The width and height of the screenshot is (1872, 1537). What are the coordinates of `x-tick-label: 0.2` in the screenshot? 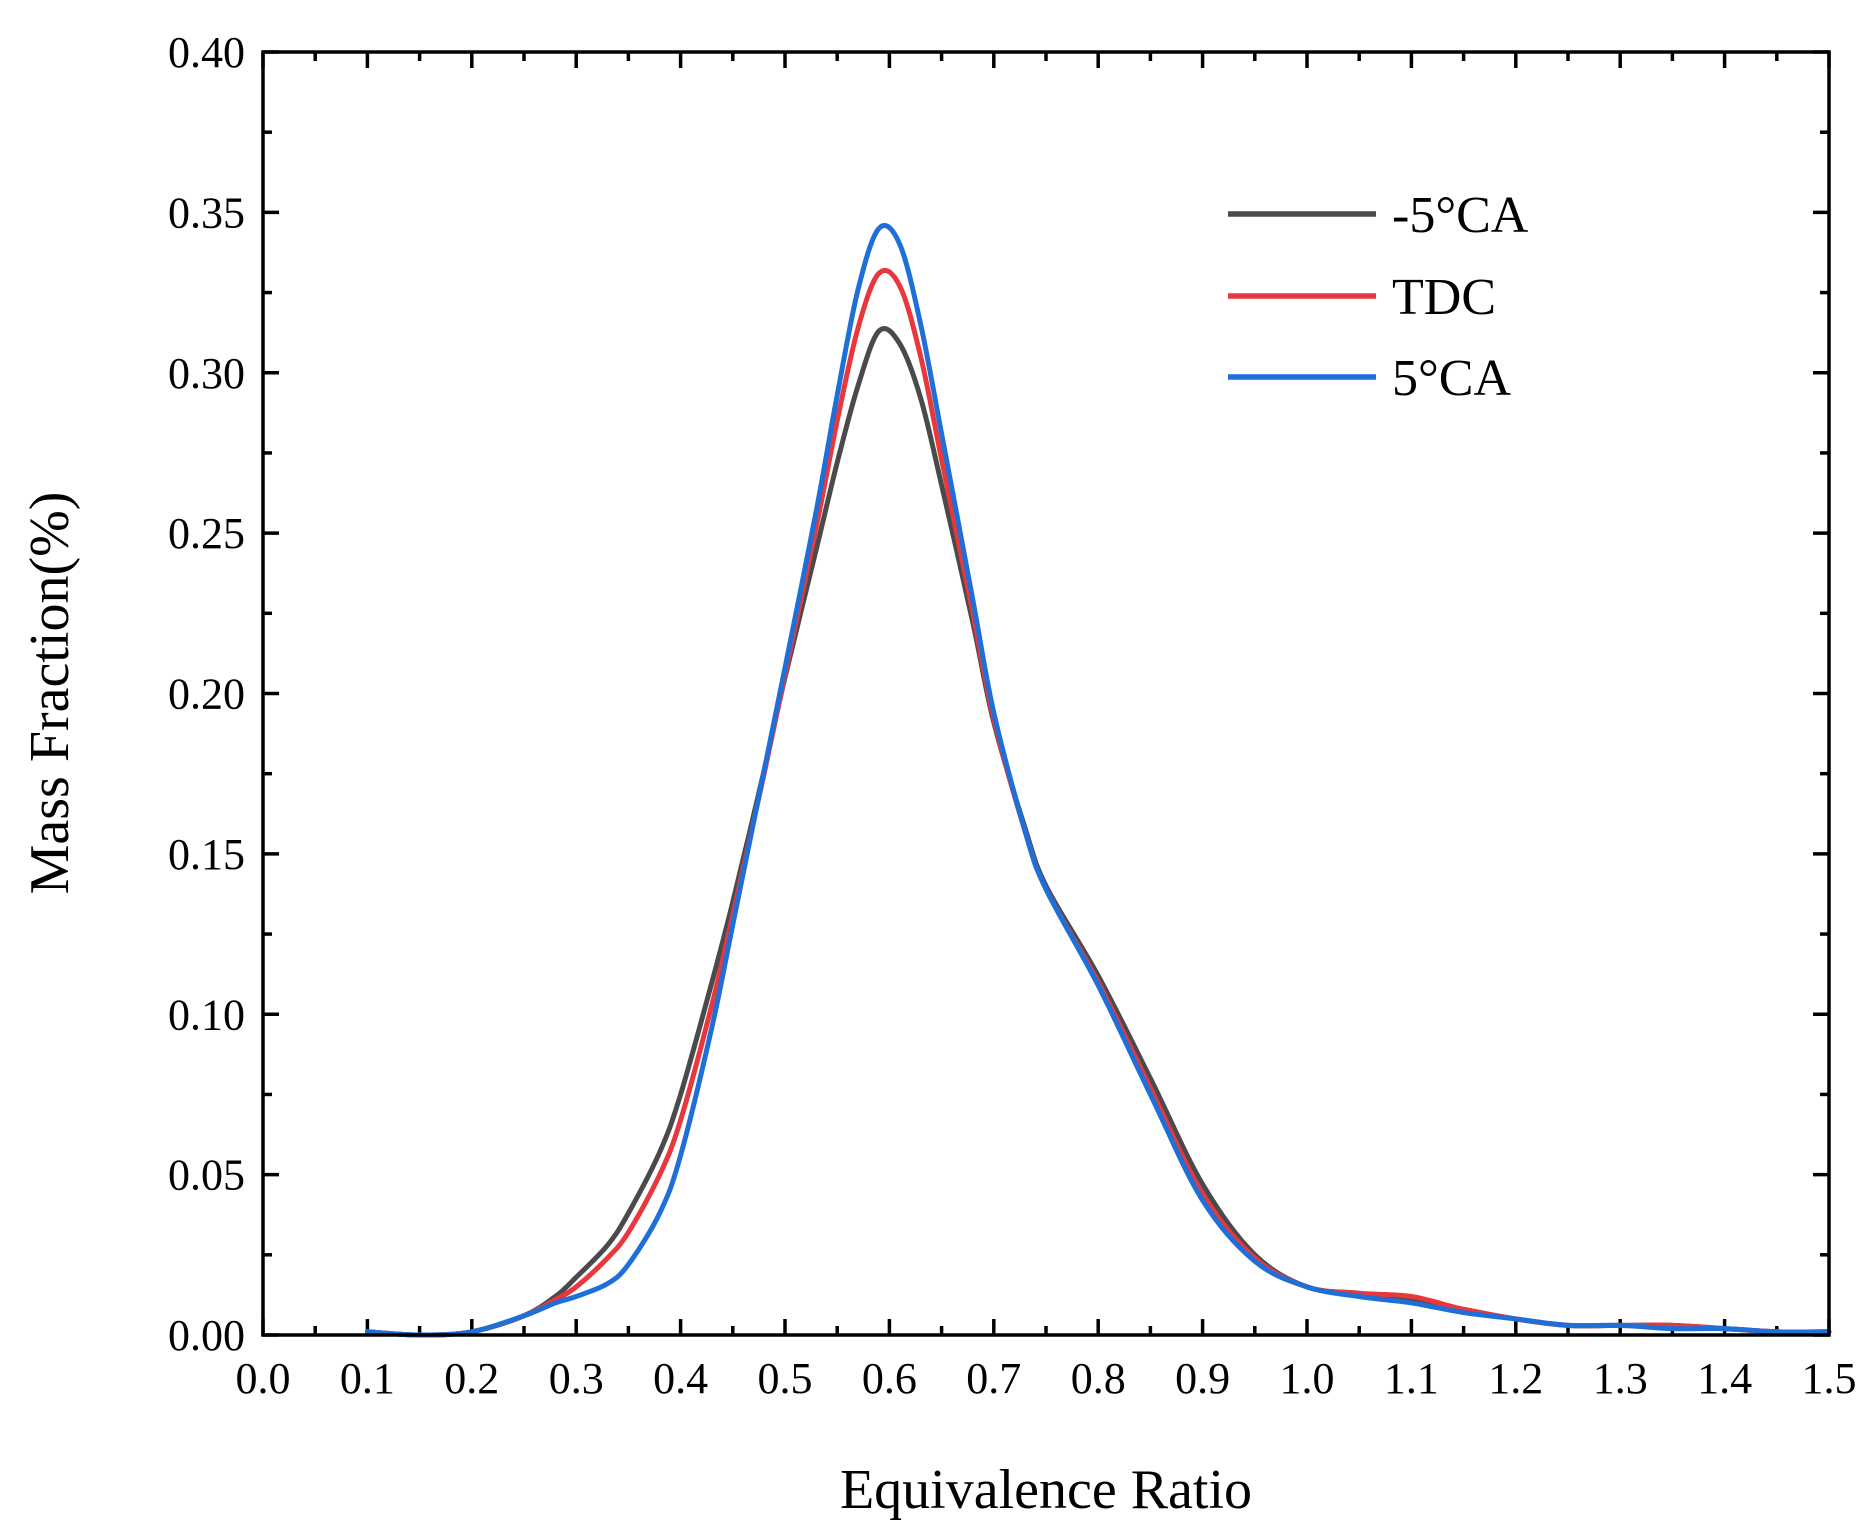 It's located at (471, 1378).